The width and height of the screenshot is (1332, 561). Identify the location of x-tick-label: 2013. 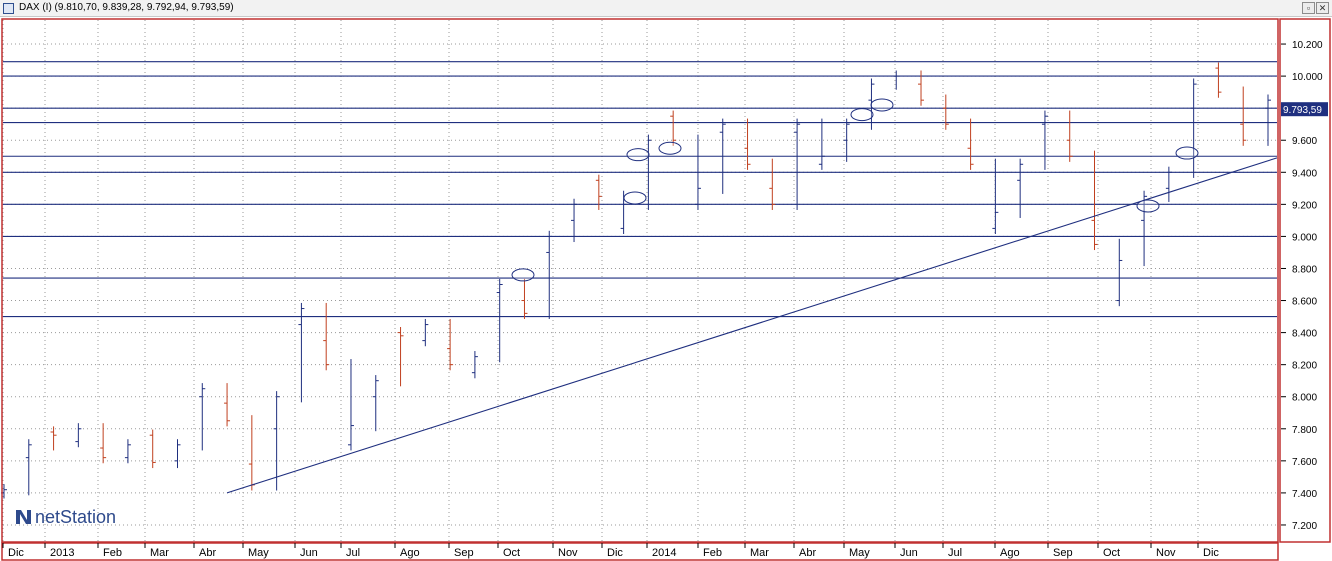
(62, 553).